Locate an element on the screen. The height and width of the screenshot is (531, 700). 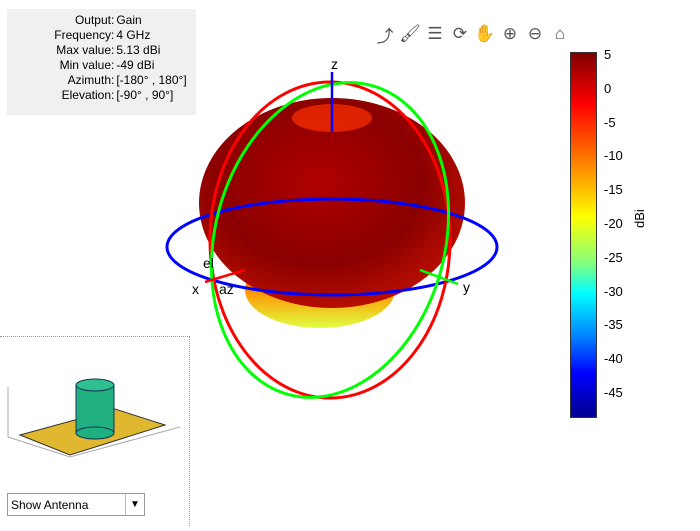
y-axis-label: y is located at coordinates (466, 287).